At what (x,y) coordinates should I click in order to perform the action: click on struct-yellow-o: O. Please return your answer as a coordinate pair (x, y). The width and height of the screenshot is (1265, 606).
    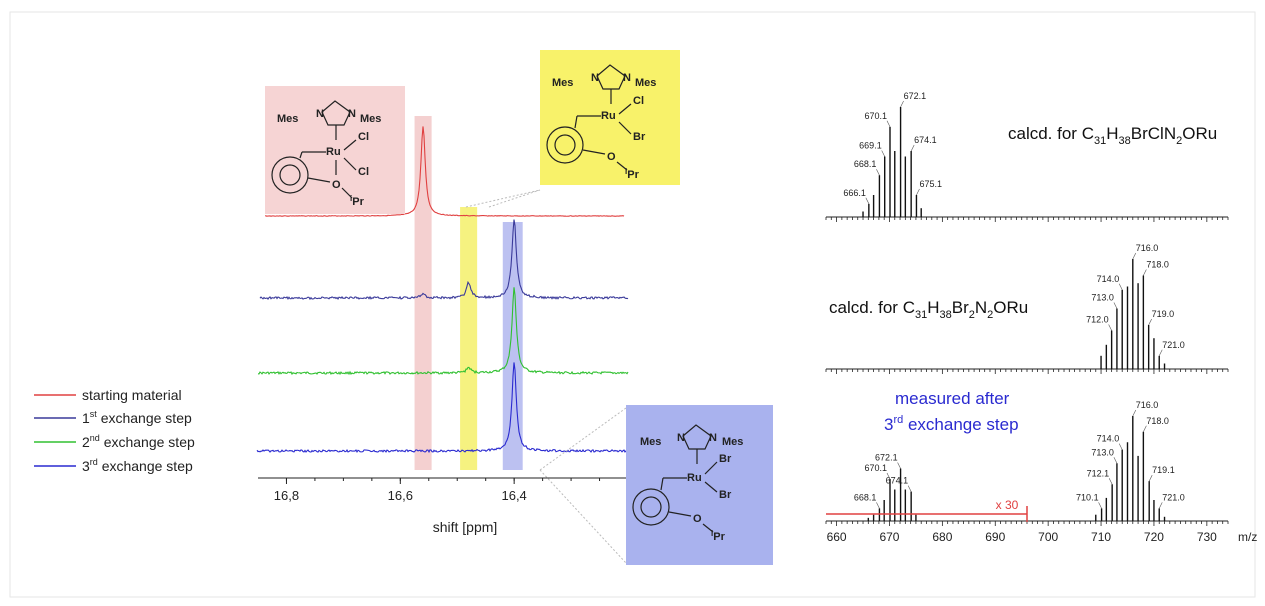
    Looking at the image, I should click on (611, 157).